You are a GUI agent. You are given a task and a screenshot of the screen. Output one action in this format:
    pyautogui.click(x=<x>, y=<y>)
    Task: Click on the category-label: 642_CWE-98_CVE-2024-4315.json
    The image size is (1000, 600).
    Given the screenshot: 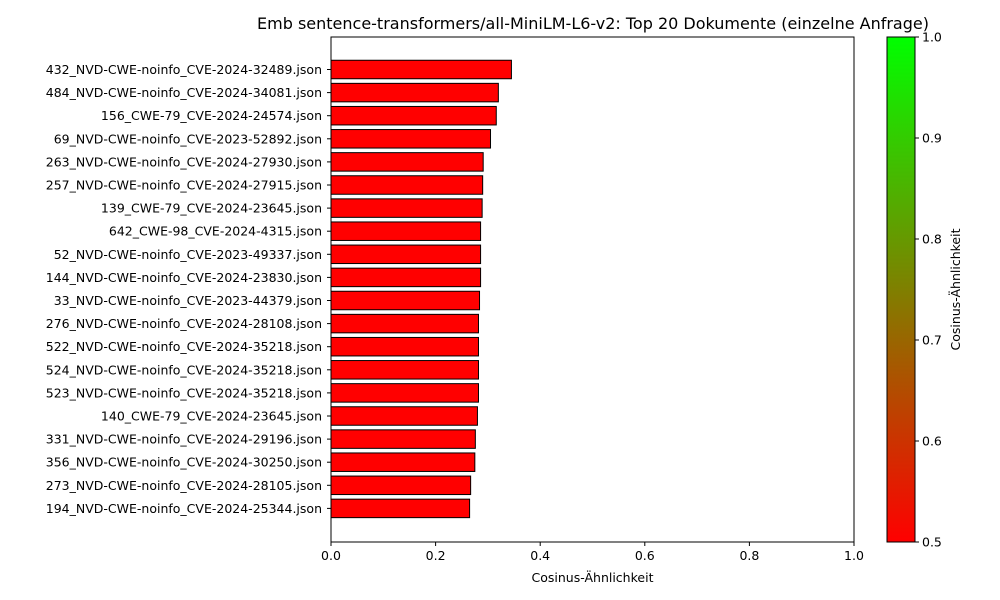 What is the action you would take?
    pyautogui.click(x=215, y=231)
    